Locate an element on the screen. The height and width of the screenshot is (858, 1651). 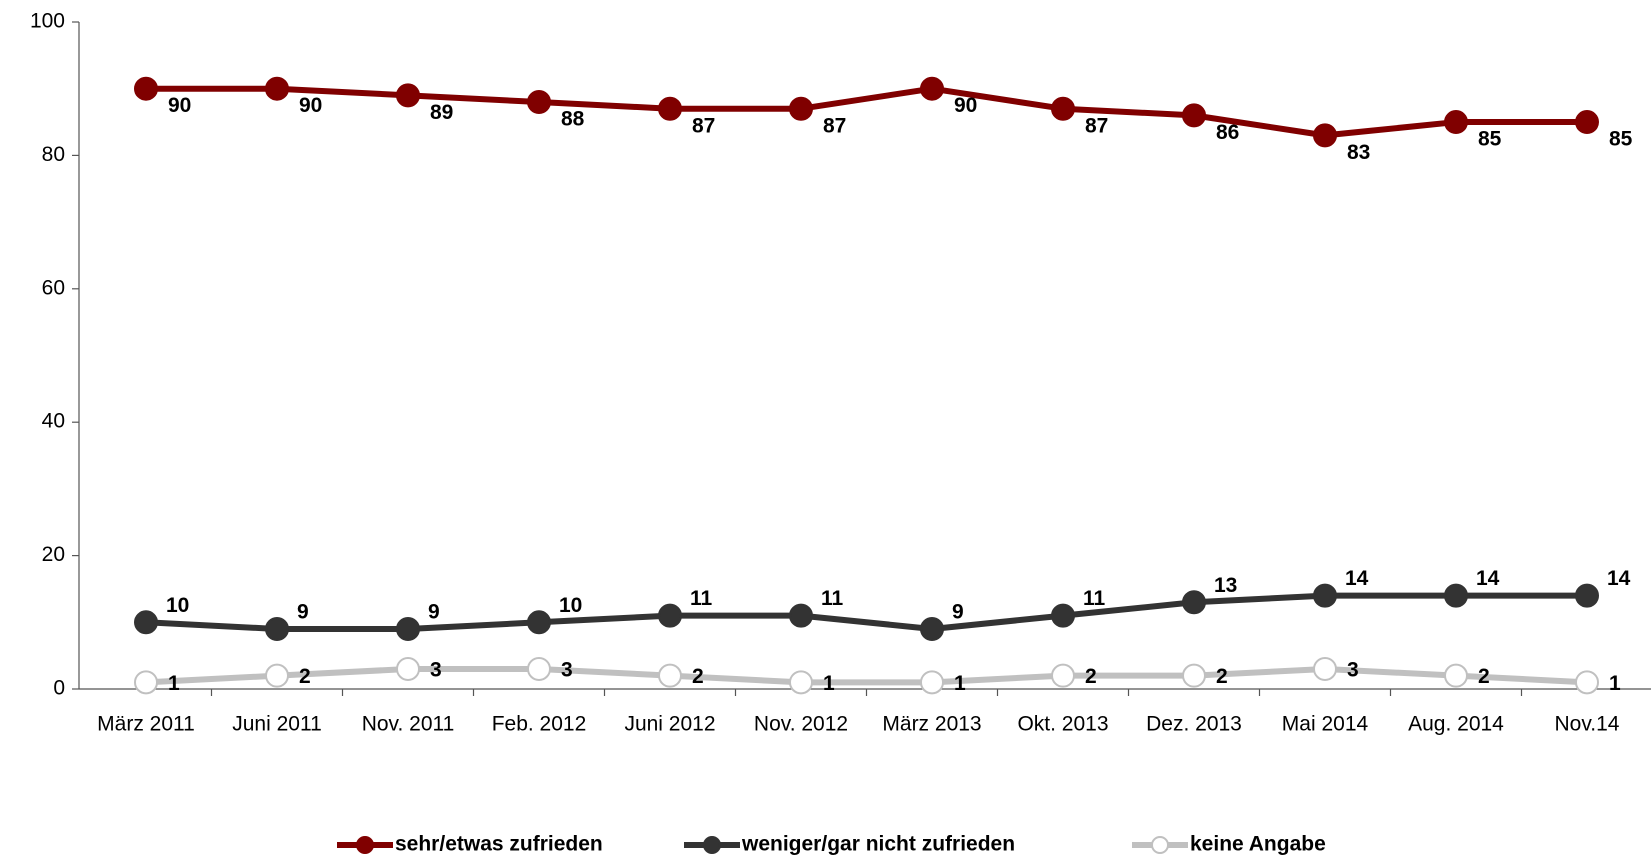
x-tick-label: Aug. 2014 is located at coordinates (1456, 724).